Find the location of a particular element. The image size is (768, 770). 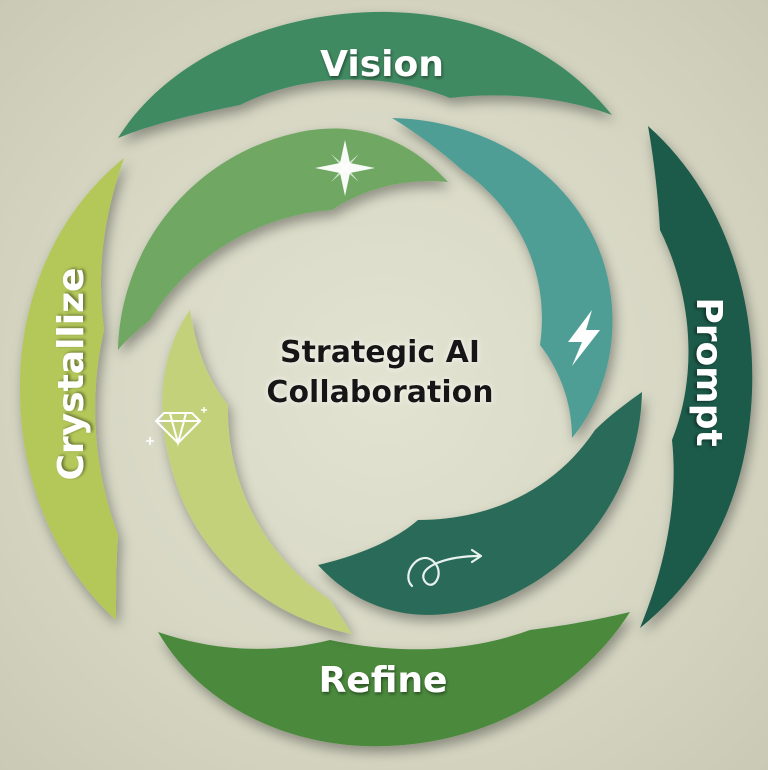

diamond-icon is located at coordinates (176, 427).